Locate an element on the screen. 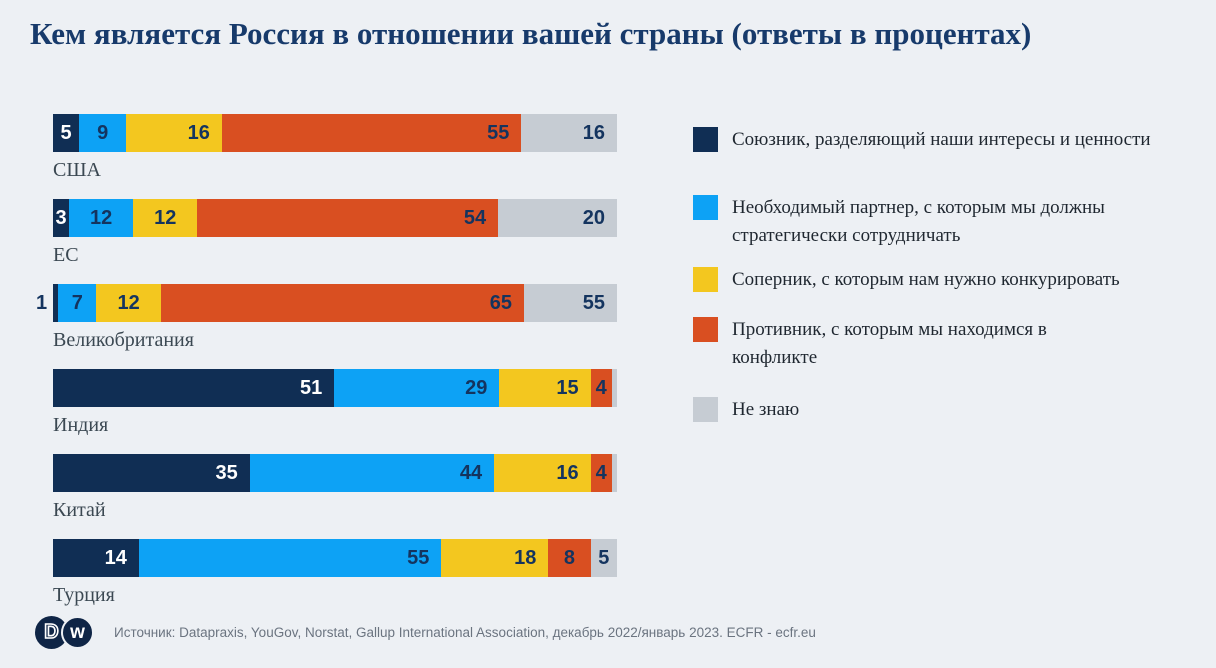  legend-swatch-ally is located at coordinates (705, 139).